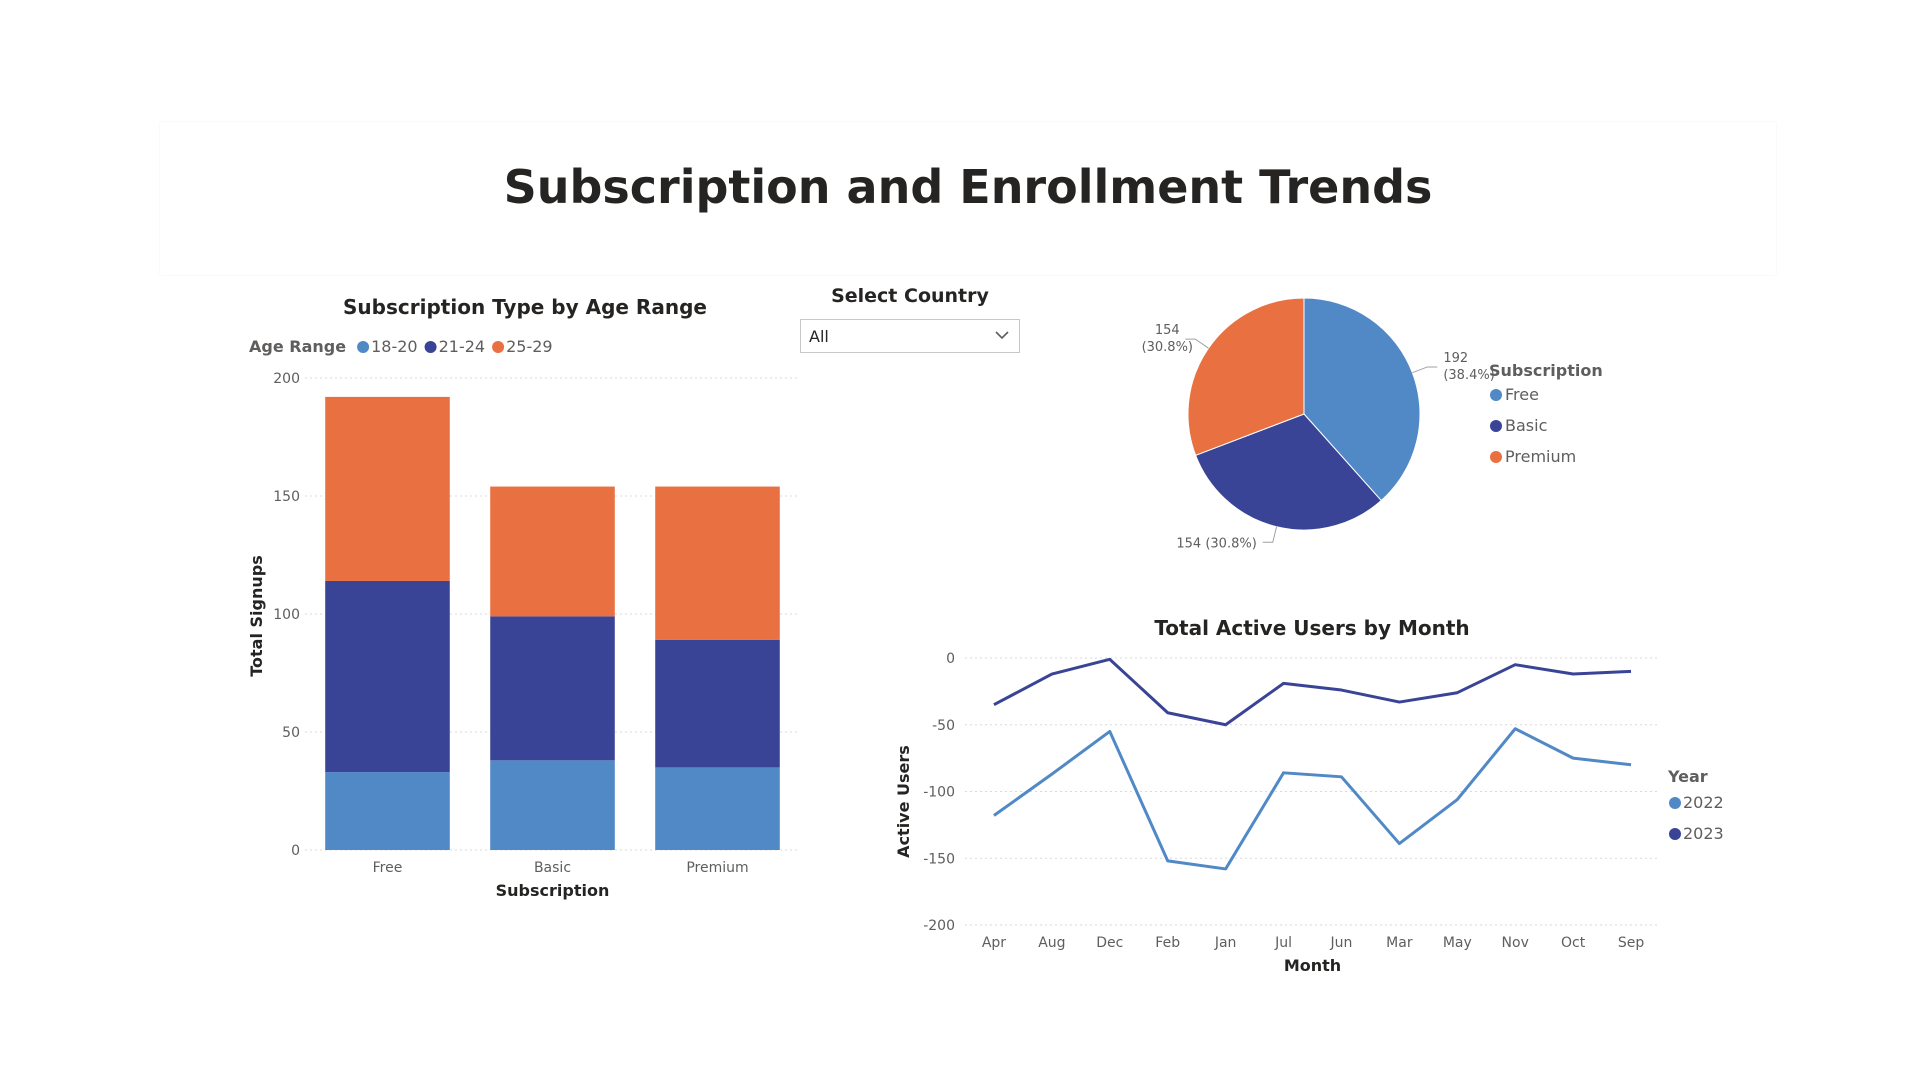  Describe the element at coordinates (553, 890) in the screenshot. I see `x-axis-title: Subscription` at that location.